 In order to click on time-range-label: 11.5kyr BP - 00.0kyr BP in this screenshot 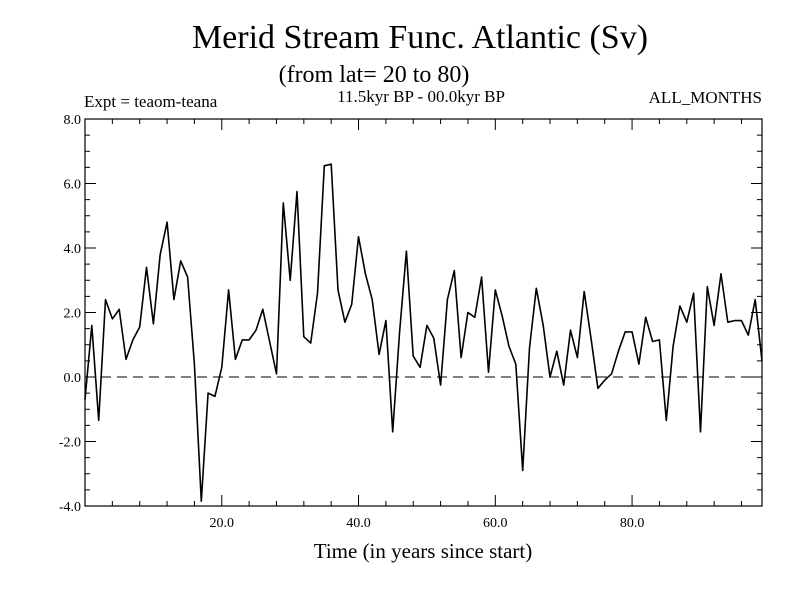, I will do `click(421, 96)`.